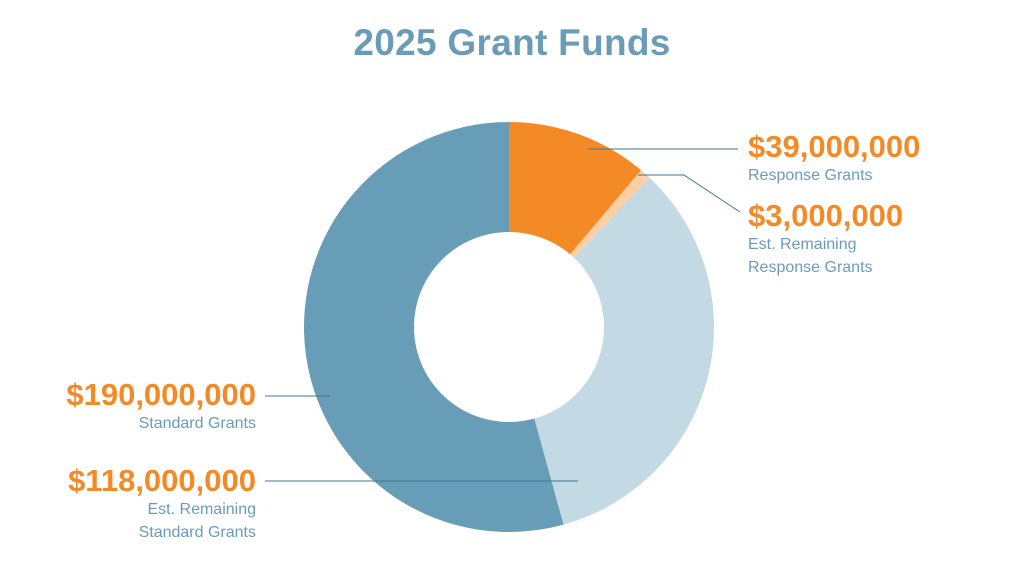 This screenshot has height=587, width=1024. What do you see at coordinates (161, 394) in the screenshot?
I see `data-label-amount: $190,000,000` at bounding box center [161, 394].